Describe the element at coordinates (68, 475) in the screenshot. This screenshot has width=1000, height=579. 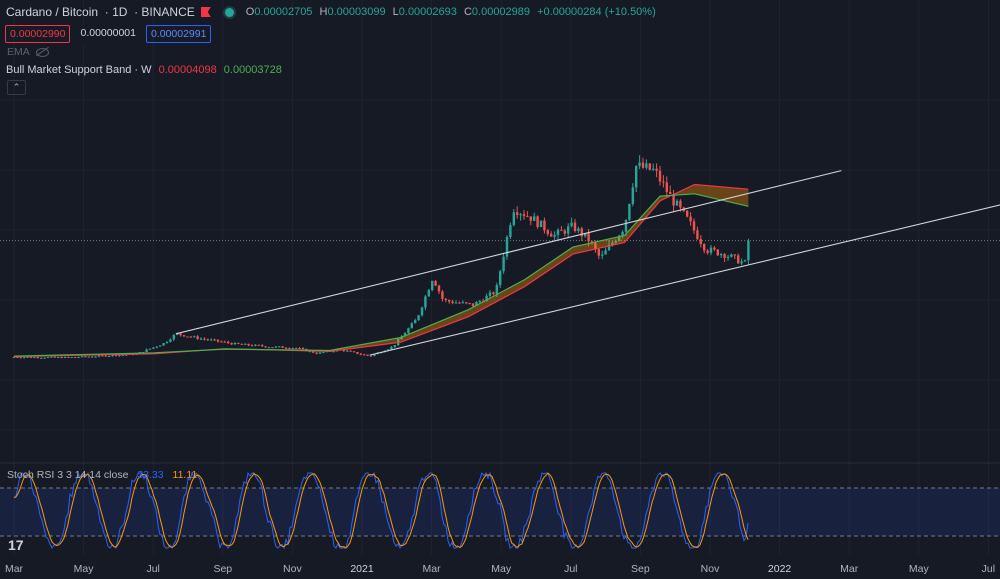
I see `stoch-label: Stoch RSI 3 3 14 14 close` at that location.